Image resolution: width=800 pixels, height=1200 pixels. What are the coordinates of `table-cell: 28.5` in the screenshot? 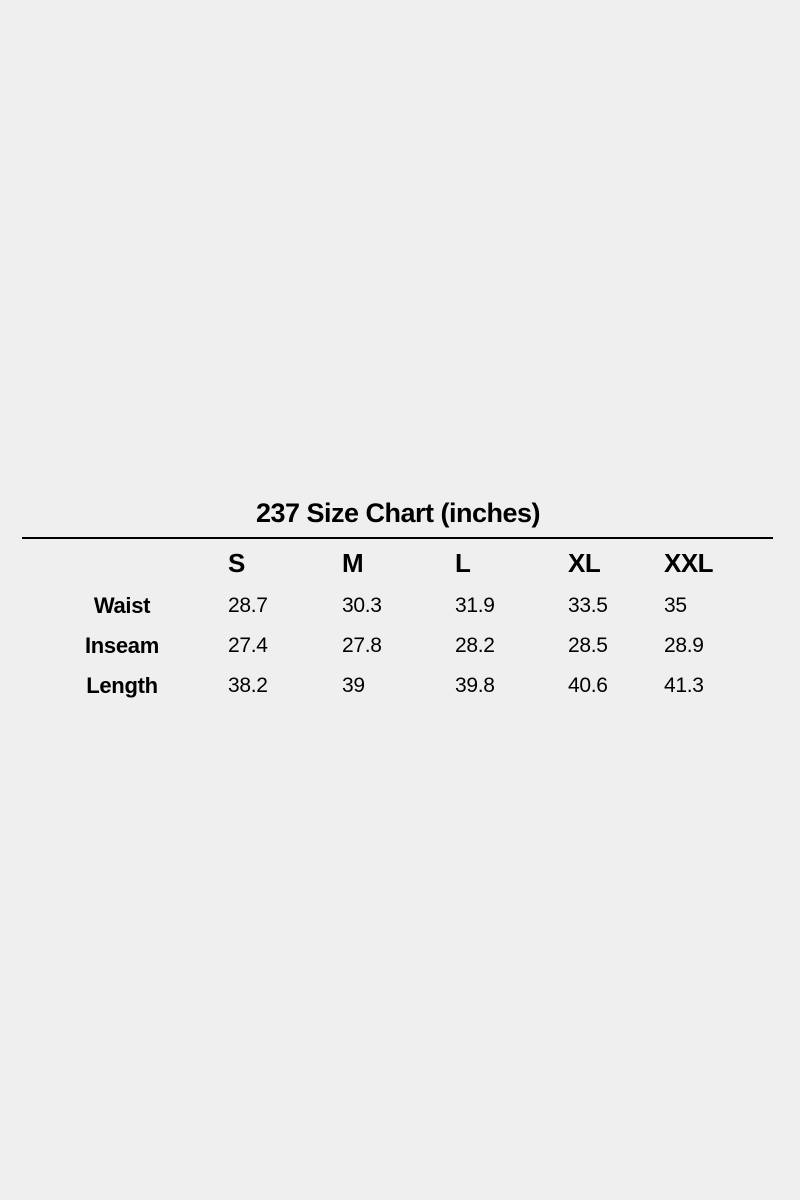 It's located at (588, 645).